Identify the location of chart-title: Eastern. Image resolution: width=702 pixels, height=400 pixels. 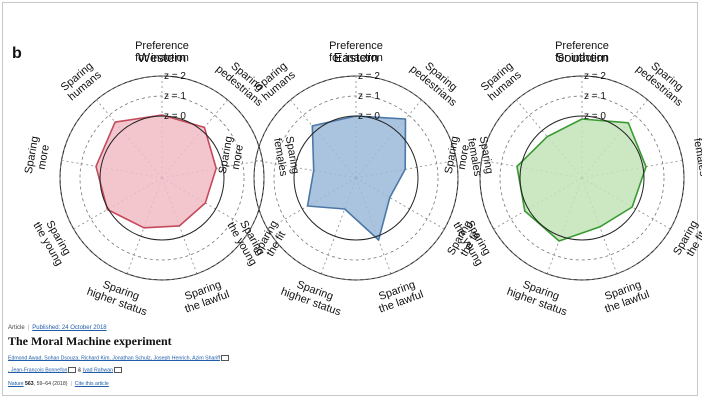
(356, 57).